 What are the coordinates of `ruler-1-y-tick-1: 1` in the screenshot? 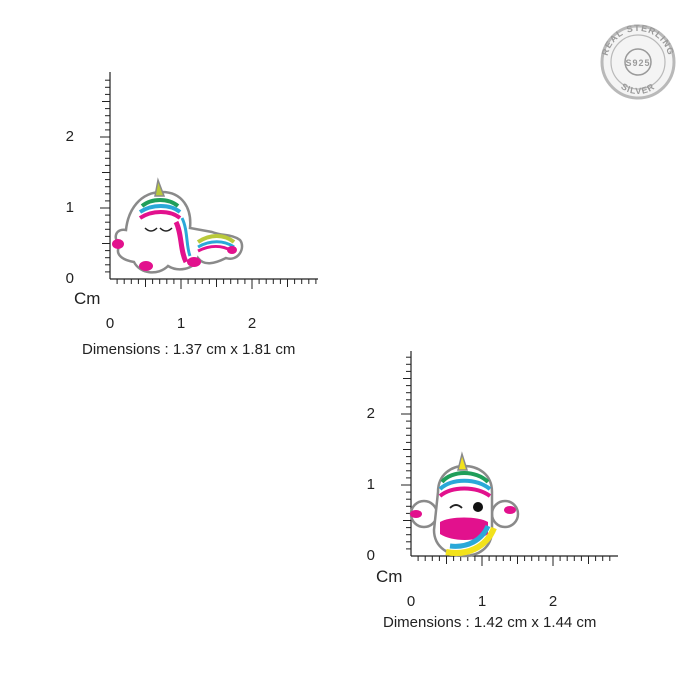 It's located at (70, 207).